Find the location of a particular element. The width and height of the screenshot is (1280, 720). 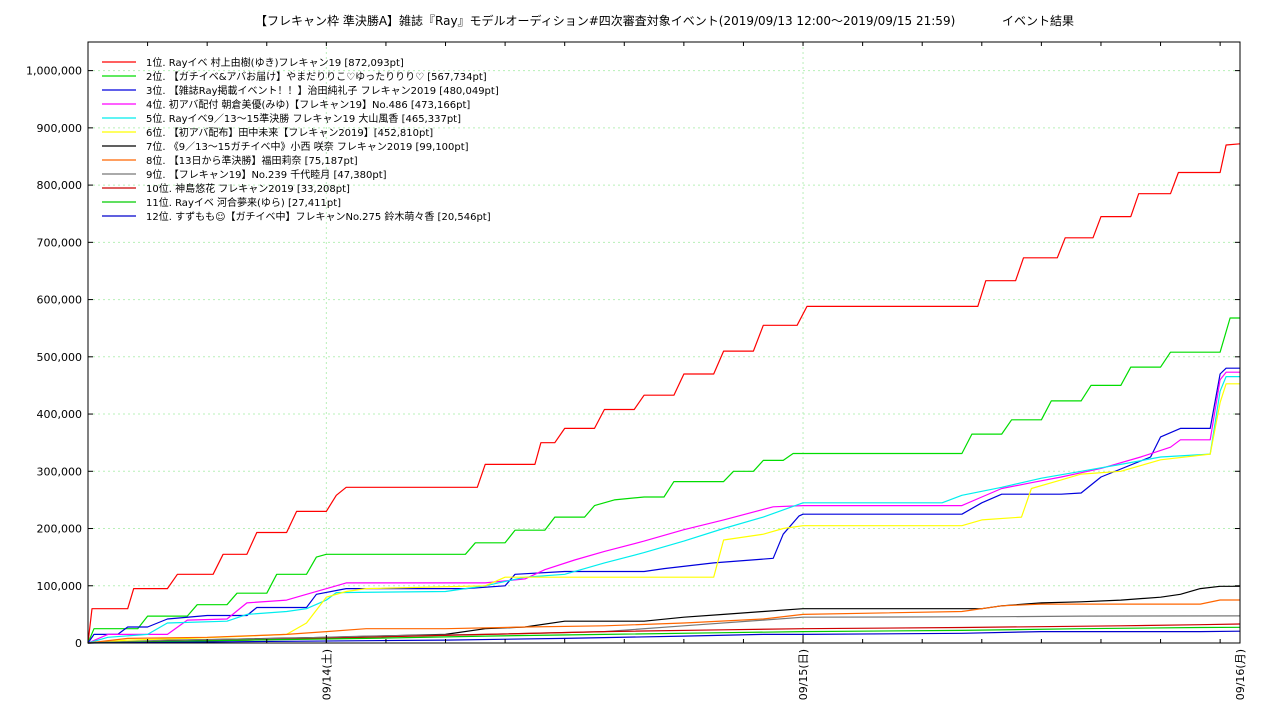

legend-label: 10位. 神島悠花 フレキャン2019 [33,208pt] is located at coordinates (248, 188).